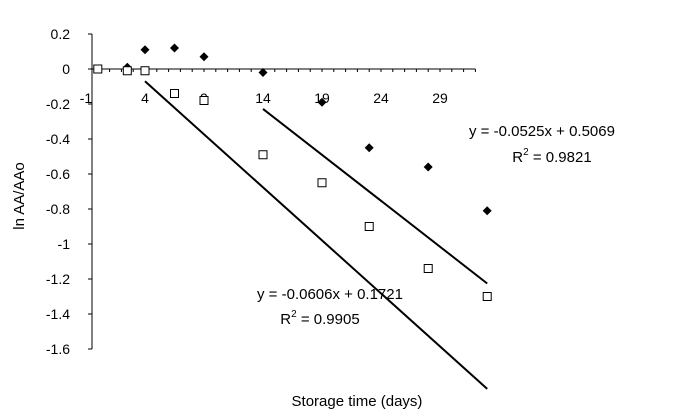 This screenshot has width=693, height=419. What do you see at coordinates (330, 307) in the screenshot?
I see `equation-annotation-square: y = -0.0606x + 0.1721 R2 = 0.9905` at bounding box center [330, 307].